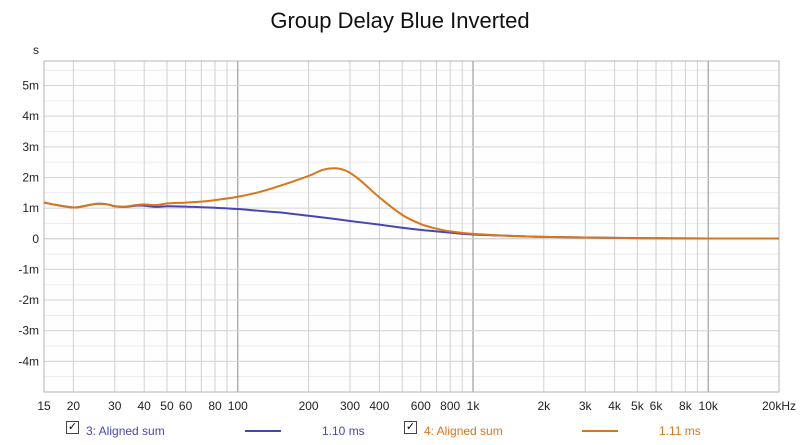  I want to click on legend-item-series-4: ✓ 4: Aligned sum 1.11 ms, so click(400, 430).